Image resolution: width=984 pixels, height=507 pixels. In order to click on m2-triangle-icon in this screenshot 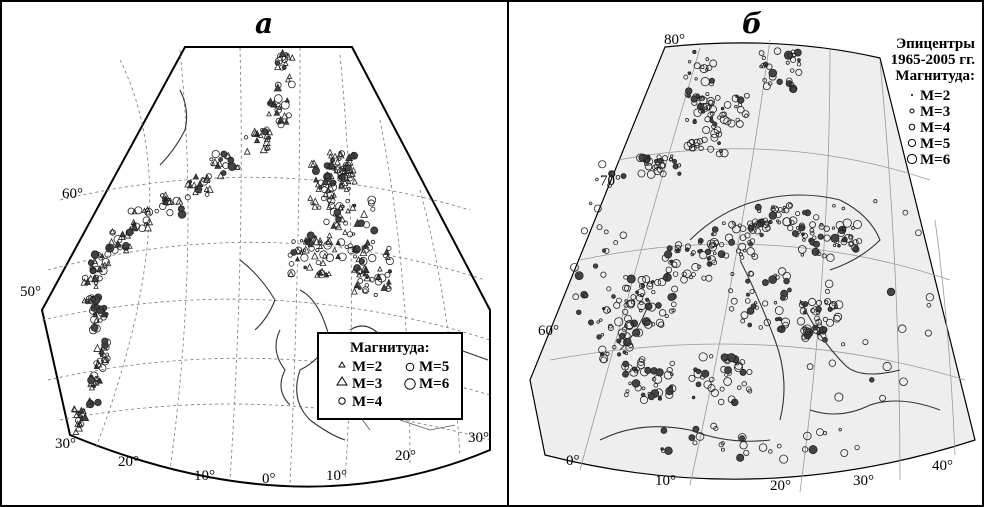, I will do `click(342, 364)`.